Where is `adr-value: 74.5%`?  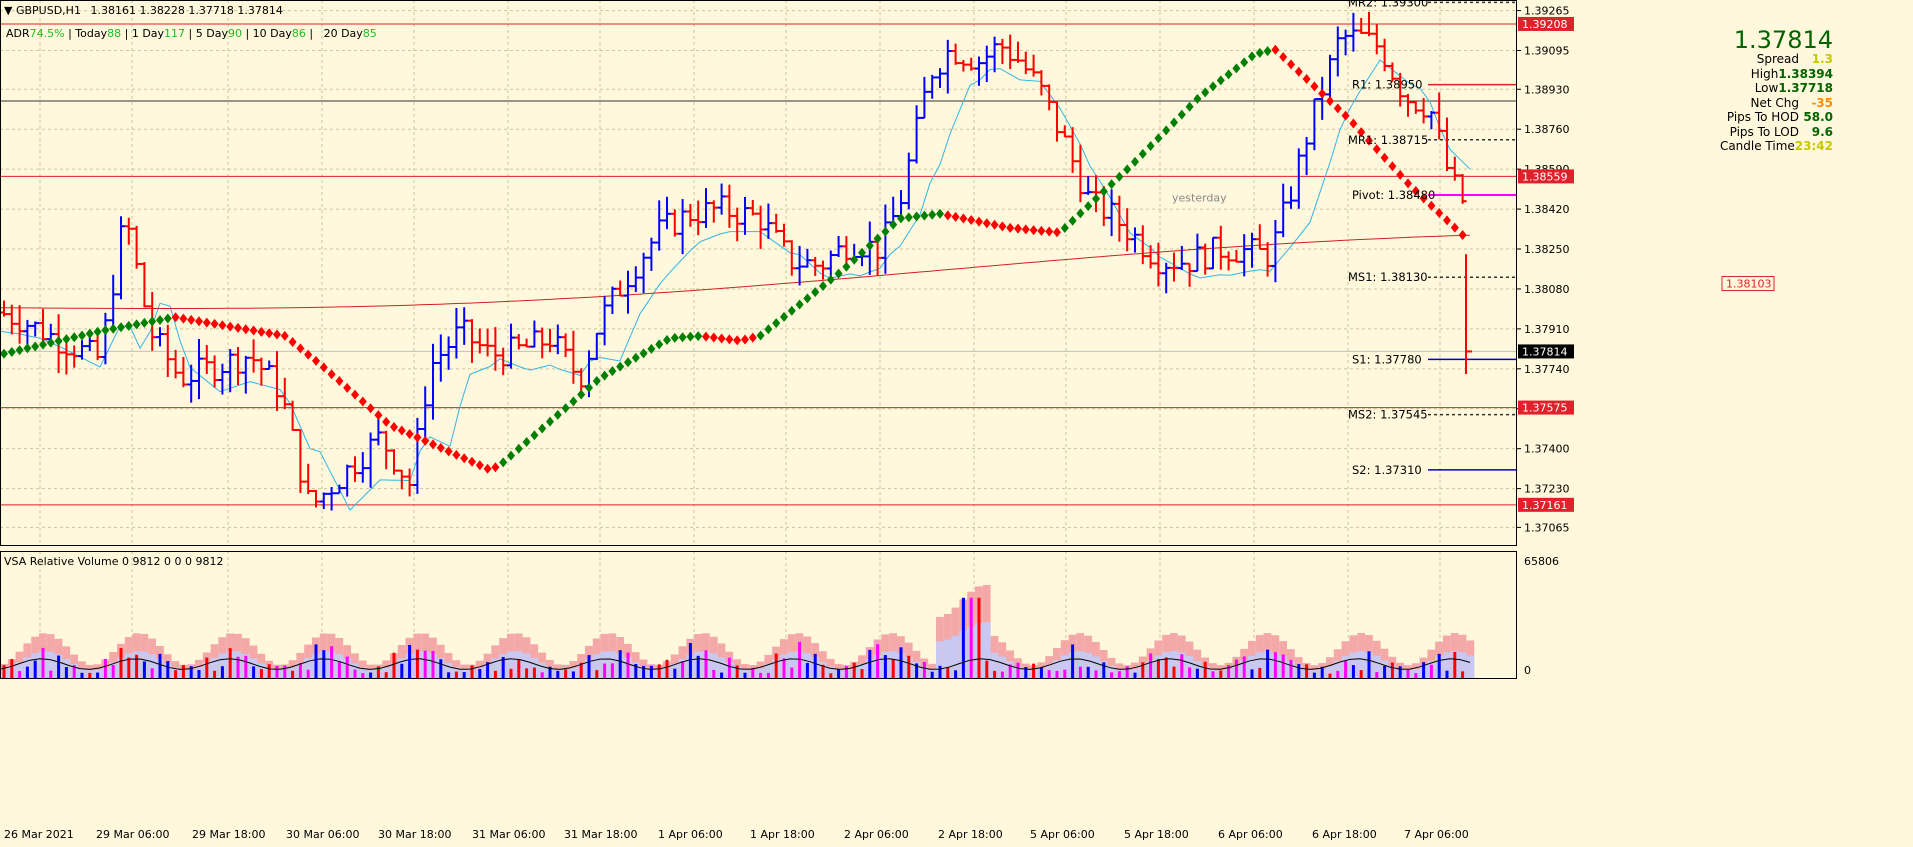
adr-value: 74.5% is located at coordinates (47, 33).